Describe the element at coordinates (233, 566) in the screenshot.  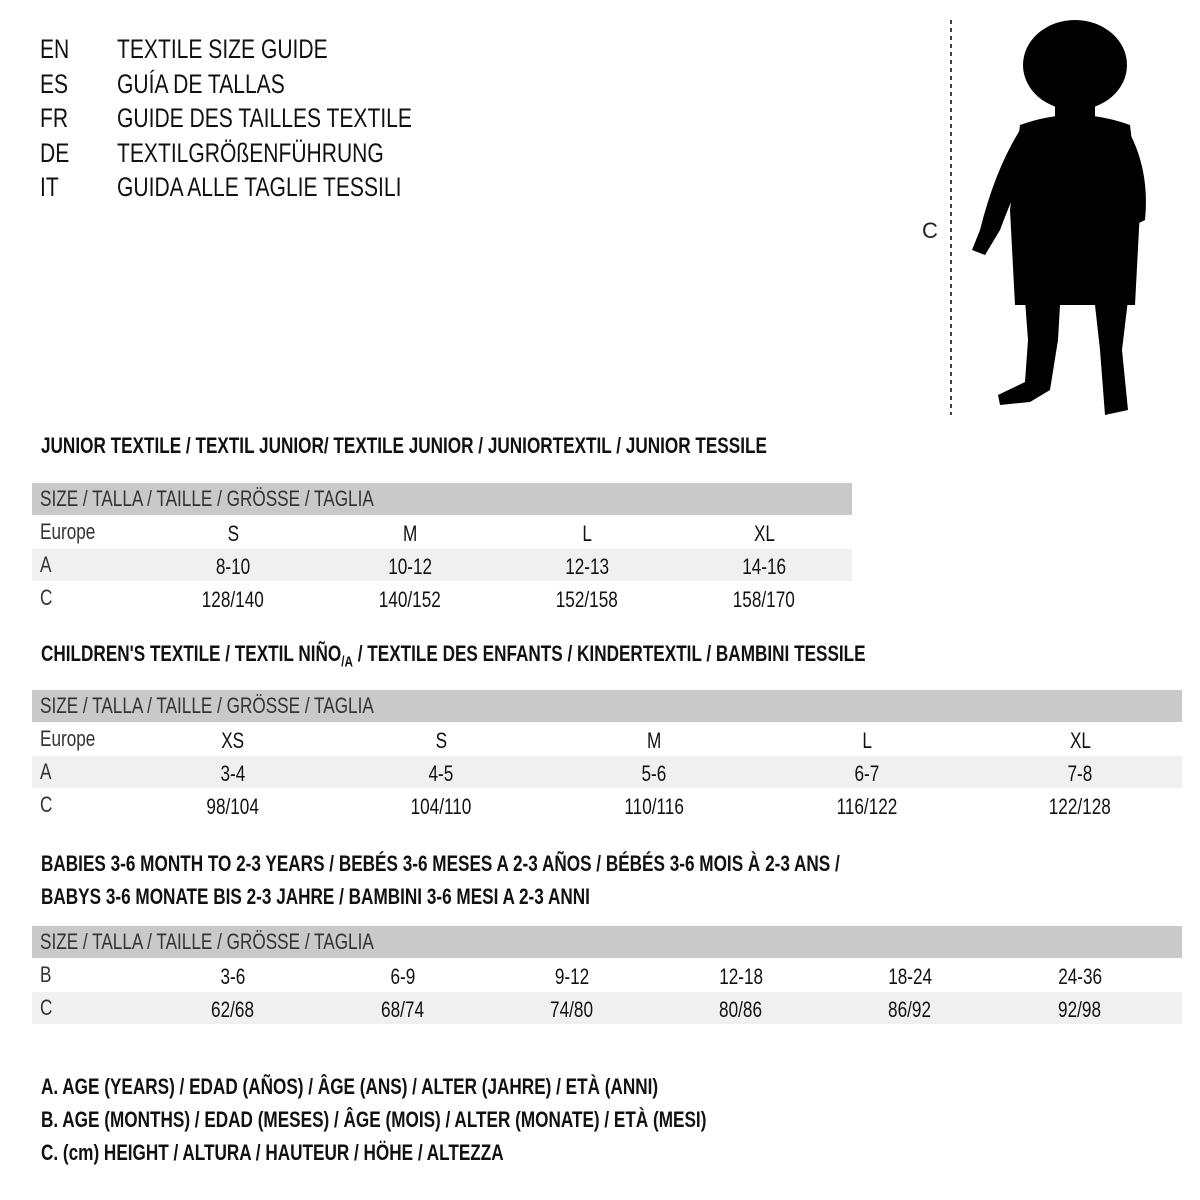
I see `table-cell: 8-10` at that location.